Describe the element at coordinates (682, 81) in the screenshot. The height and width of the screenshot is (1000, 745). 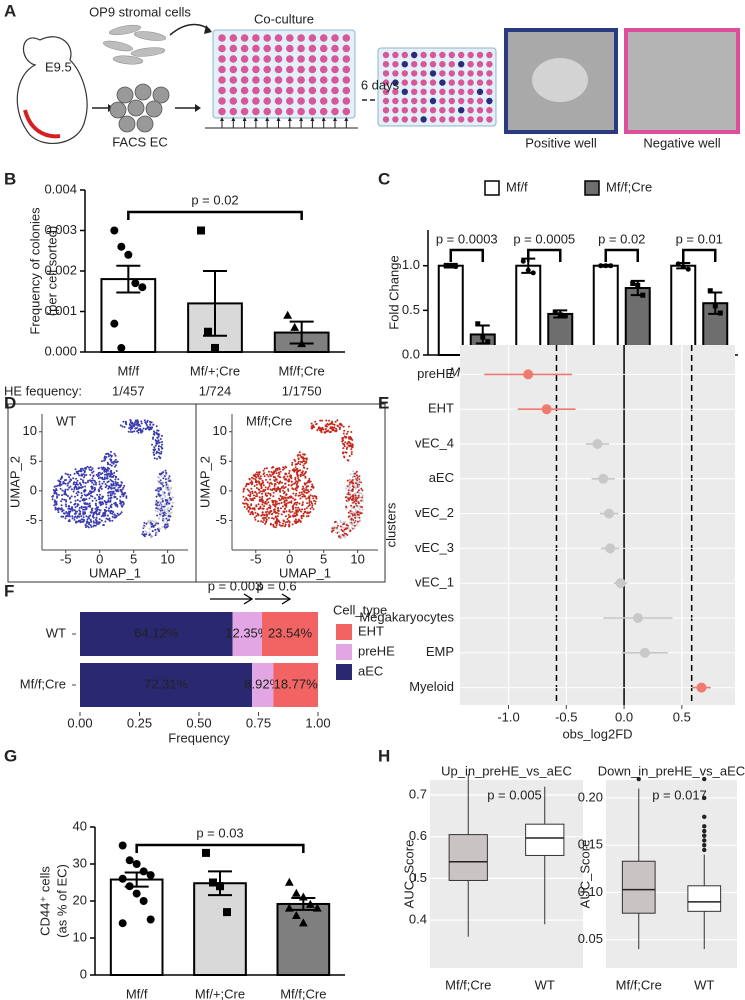
I see `negative-well-image` at that location.